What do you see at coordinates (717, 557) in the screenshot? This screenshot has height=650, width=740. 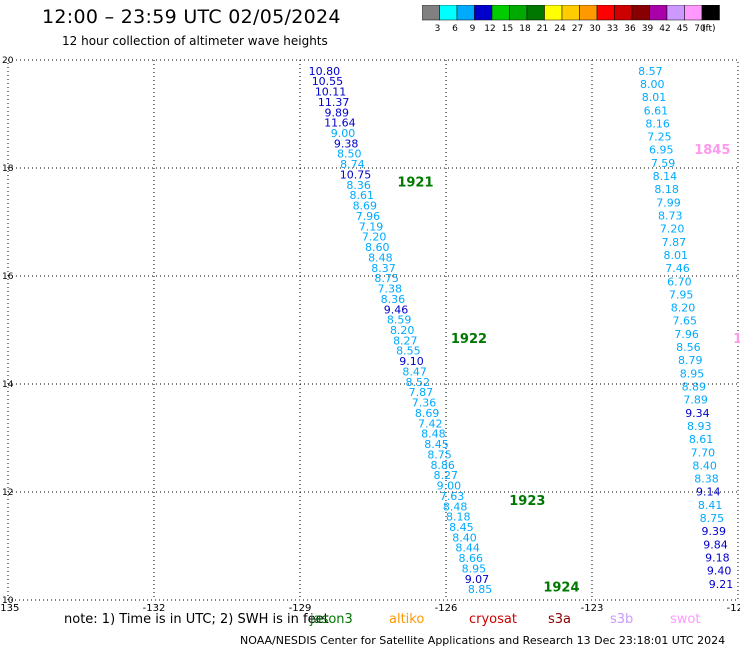 I see `wave-height-reading: 9.18` at bounding box center [717, 557].